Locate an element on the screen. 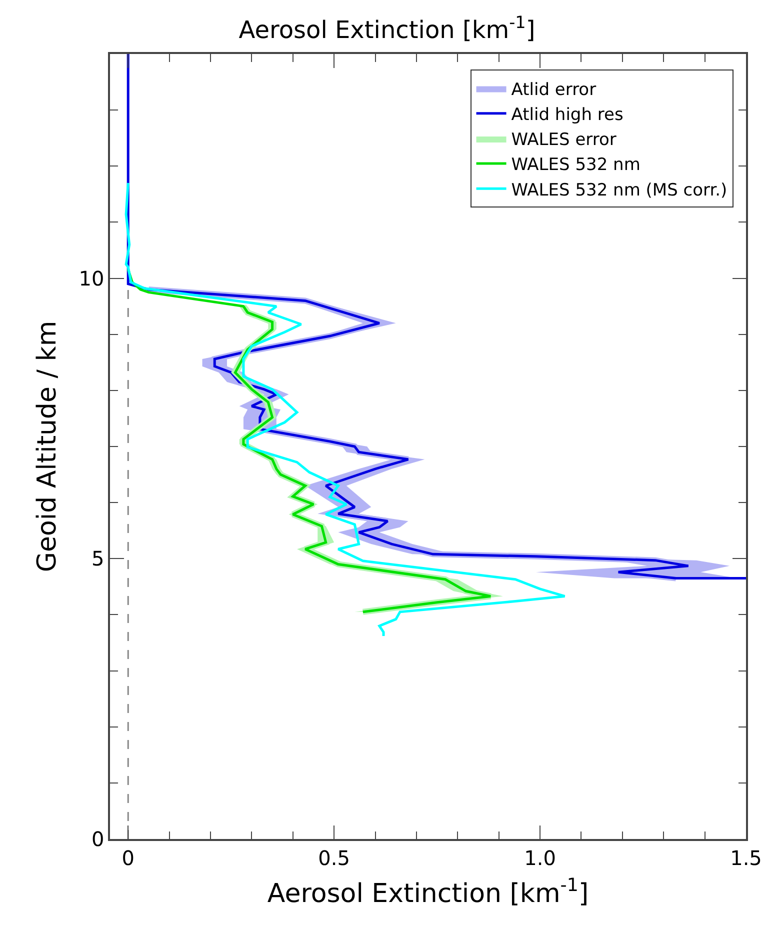 This screenshot has height=929, width=774. chart-title: Aerosol Extinction [km$^{-1}$] is located at coordinates (387, 28).